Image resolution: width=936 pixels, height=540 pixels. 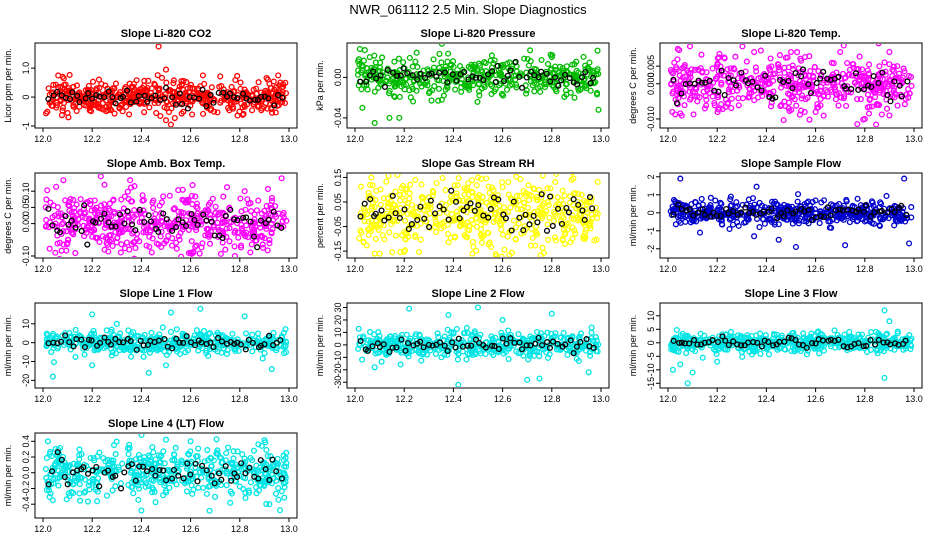 I want to click on y-tick-label: 0.005, so click(x=651, y=66).